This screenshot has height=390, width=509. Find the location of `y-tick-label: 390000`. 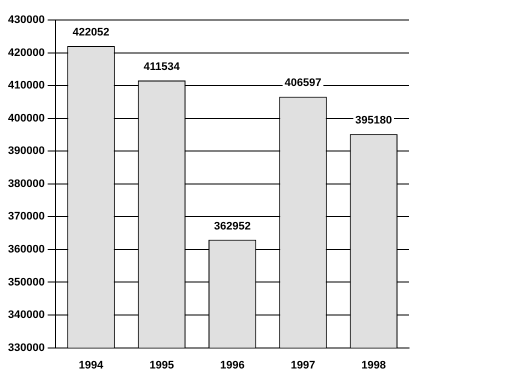

y-tick-label: 390000 is located at coordinates (26, 151).